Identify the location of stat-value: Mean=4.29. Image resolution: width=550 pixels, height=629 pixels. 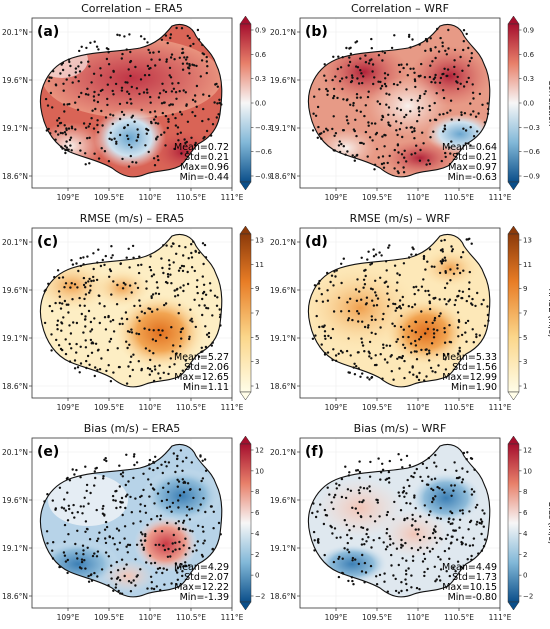
(201, 567).